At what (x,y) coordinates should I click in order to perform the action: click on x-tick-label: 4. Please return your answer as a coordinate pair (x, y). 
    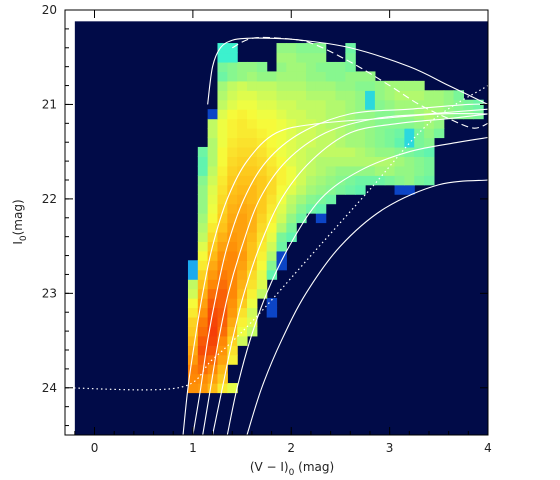
    Looking at the image, I should click on (488, 448).